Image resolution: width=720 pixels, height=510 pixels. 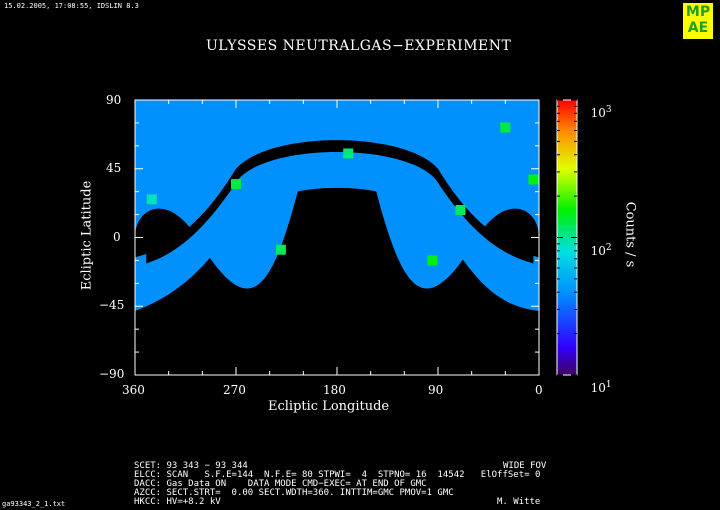 What do you see at coordinates (539, 390) in the screenshot?
I see `x-tick-0: 0` at bounding box center [539, 390].